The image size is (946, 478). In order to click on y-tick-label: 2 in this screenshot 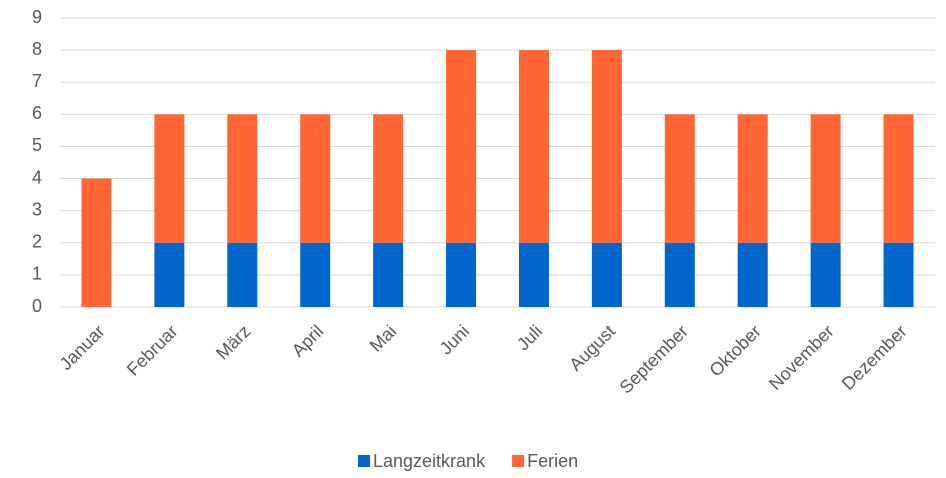, I will do `click(37, 242)`.